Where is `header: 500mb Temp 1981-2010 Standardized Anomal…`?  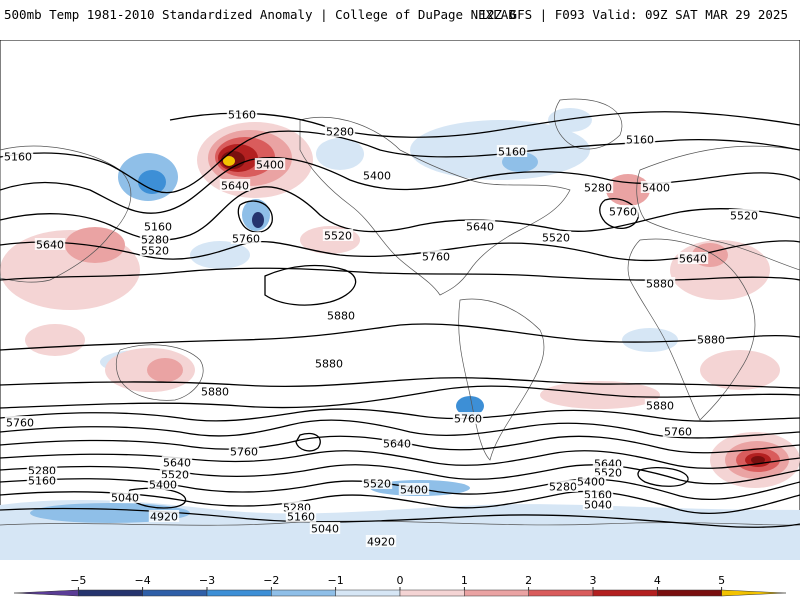
header: 500mb Temp 1981-2010 Standardized Anomal… is located at coordinates (400, 16).